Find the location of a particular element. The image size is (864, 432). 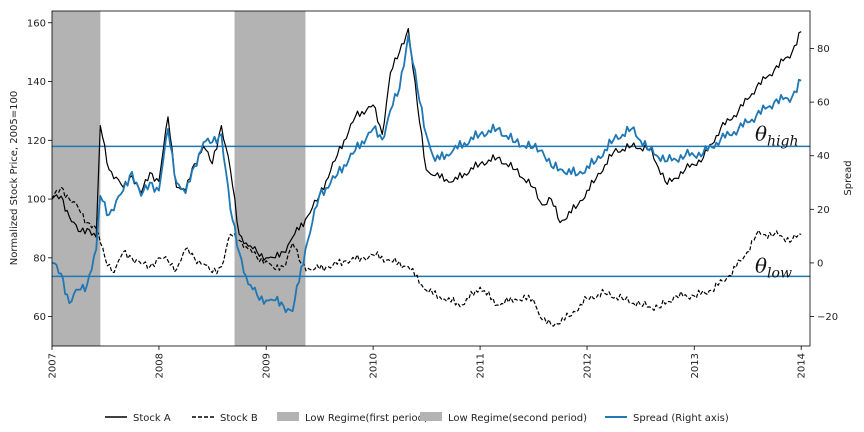

right-y-tick-label: 40 is located at coordinates (823, 156).